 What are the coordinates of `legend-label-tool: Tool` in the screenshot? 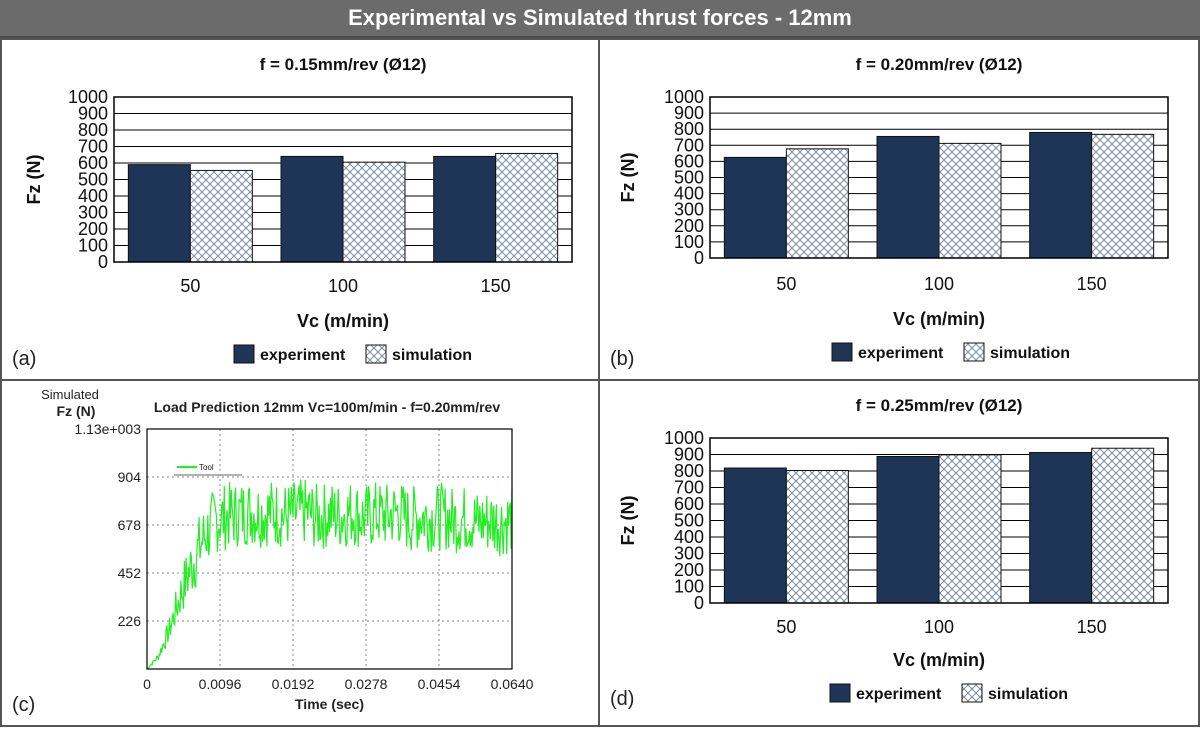 It's located at (206, 467).